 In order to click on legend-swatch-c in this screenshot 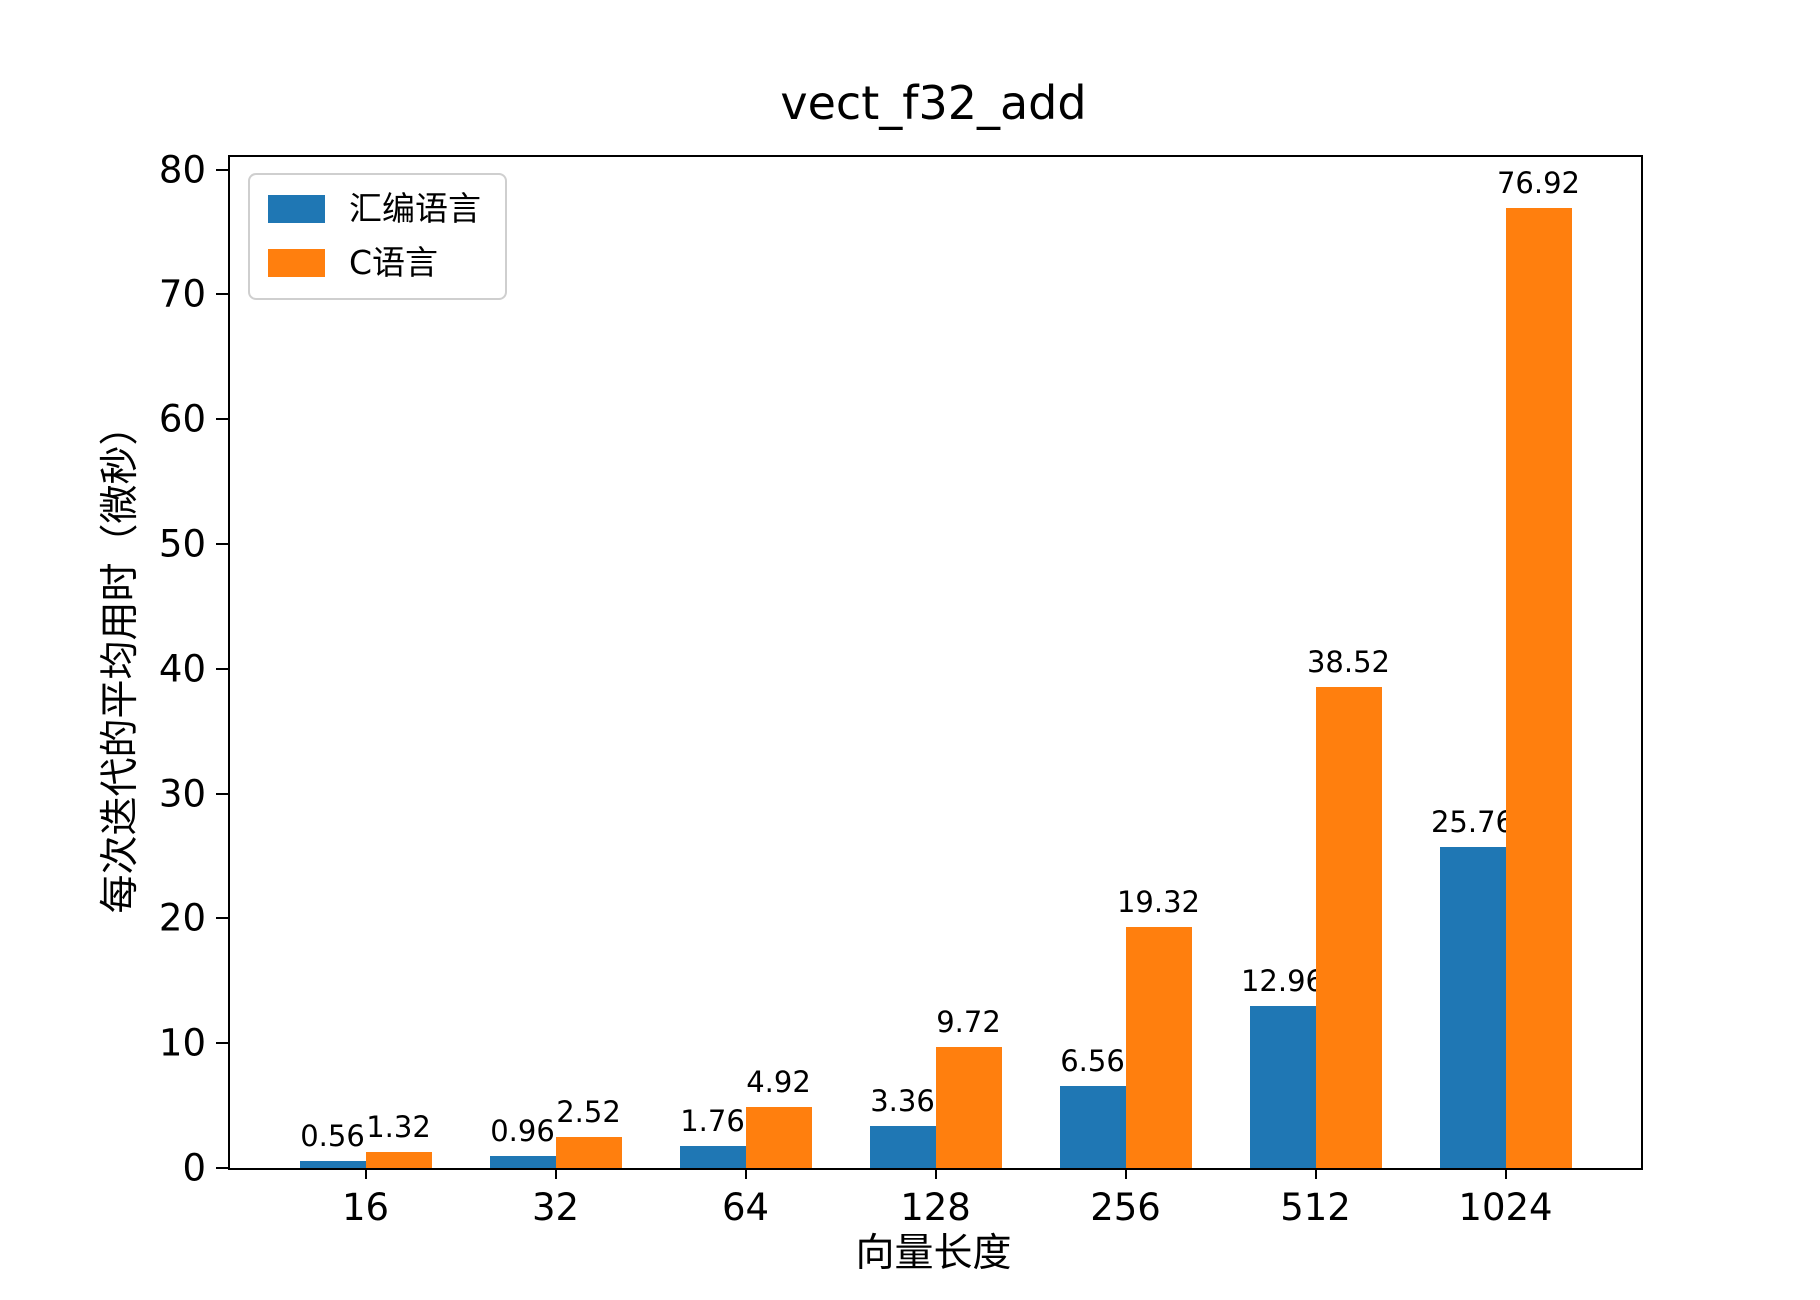, I will do `click(296, 263)`.